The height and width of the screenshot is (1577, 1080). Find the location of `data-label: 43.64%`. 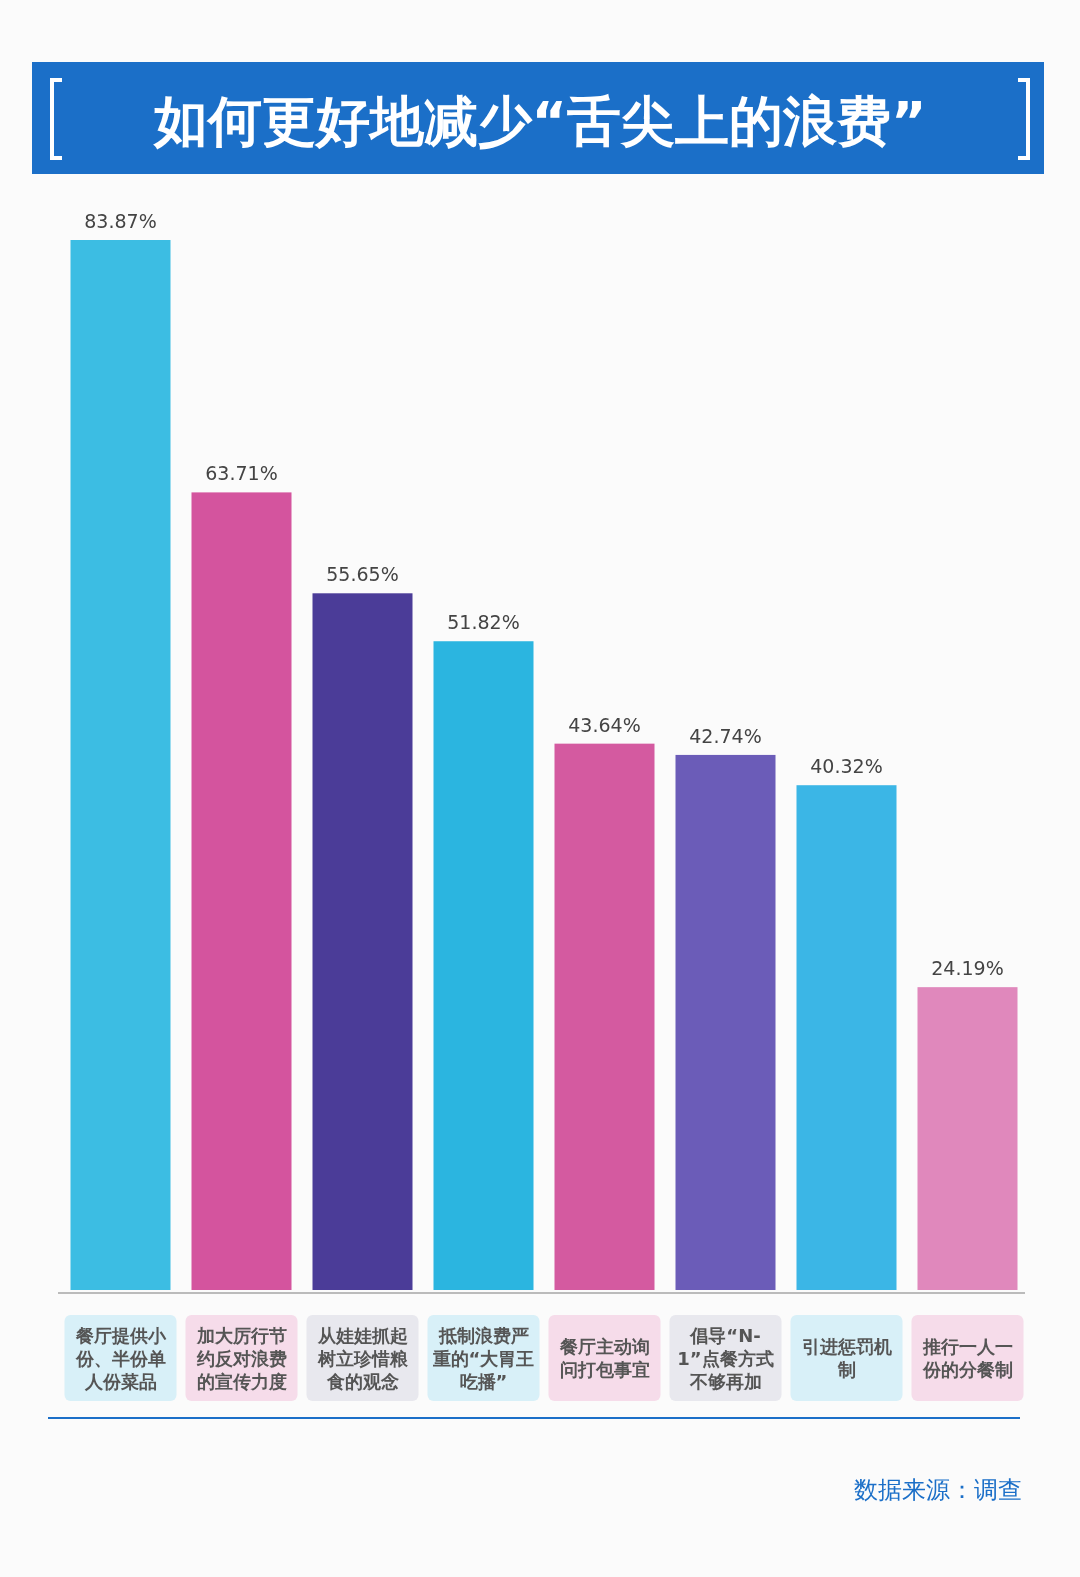

data-label: 43.64% is located at coordinates (604, 724).